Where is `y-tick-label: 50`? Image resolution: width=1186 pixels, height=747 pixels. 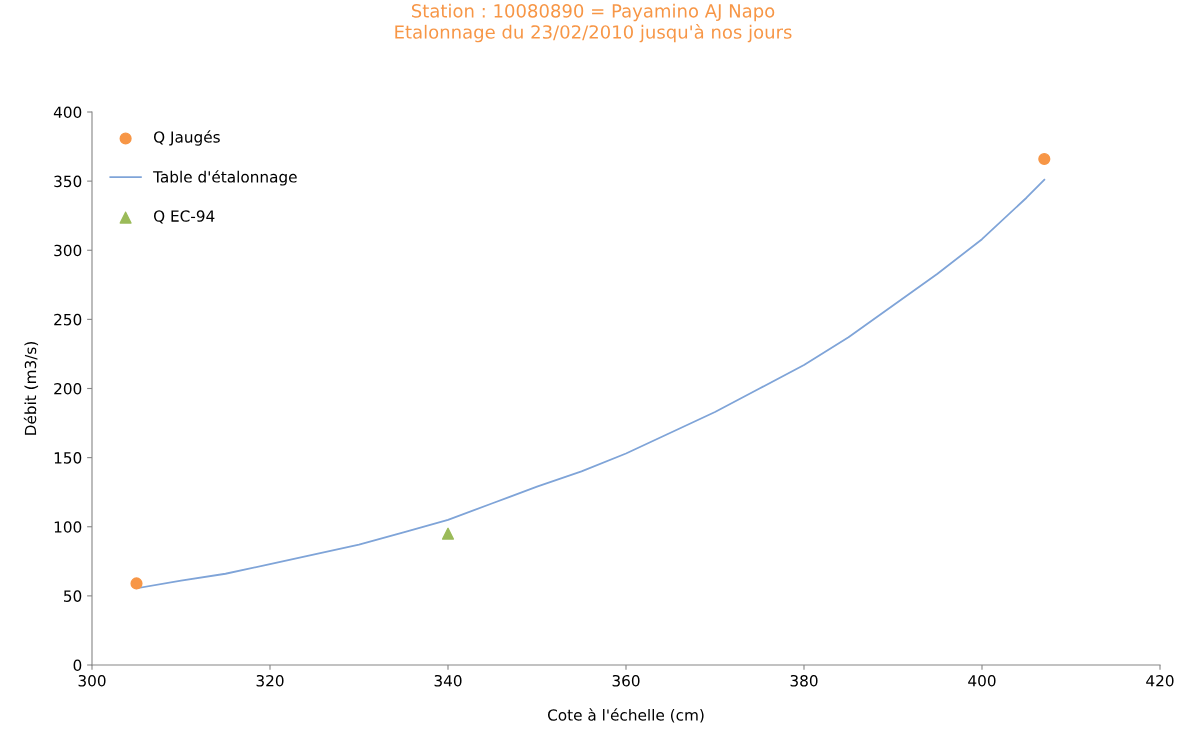
y-tick-label: 50 is located at coordinates (73, 596).